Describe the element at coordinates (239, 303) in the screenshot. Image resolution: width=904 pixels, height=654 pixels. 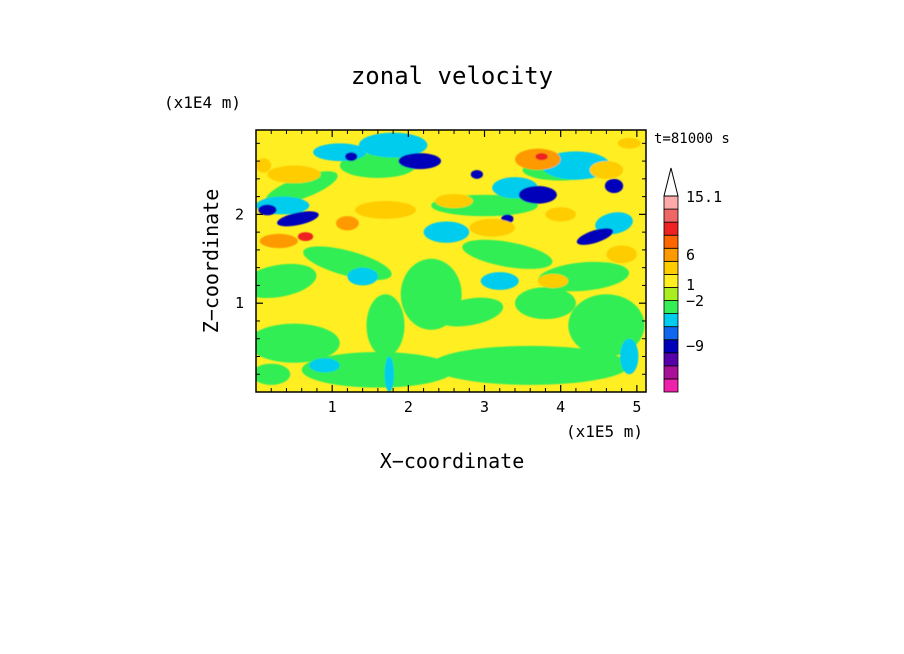
I see `y-tick-label: 1` at that location.